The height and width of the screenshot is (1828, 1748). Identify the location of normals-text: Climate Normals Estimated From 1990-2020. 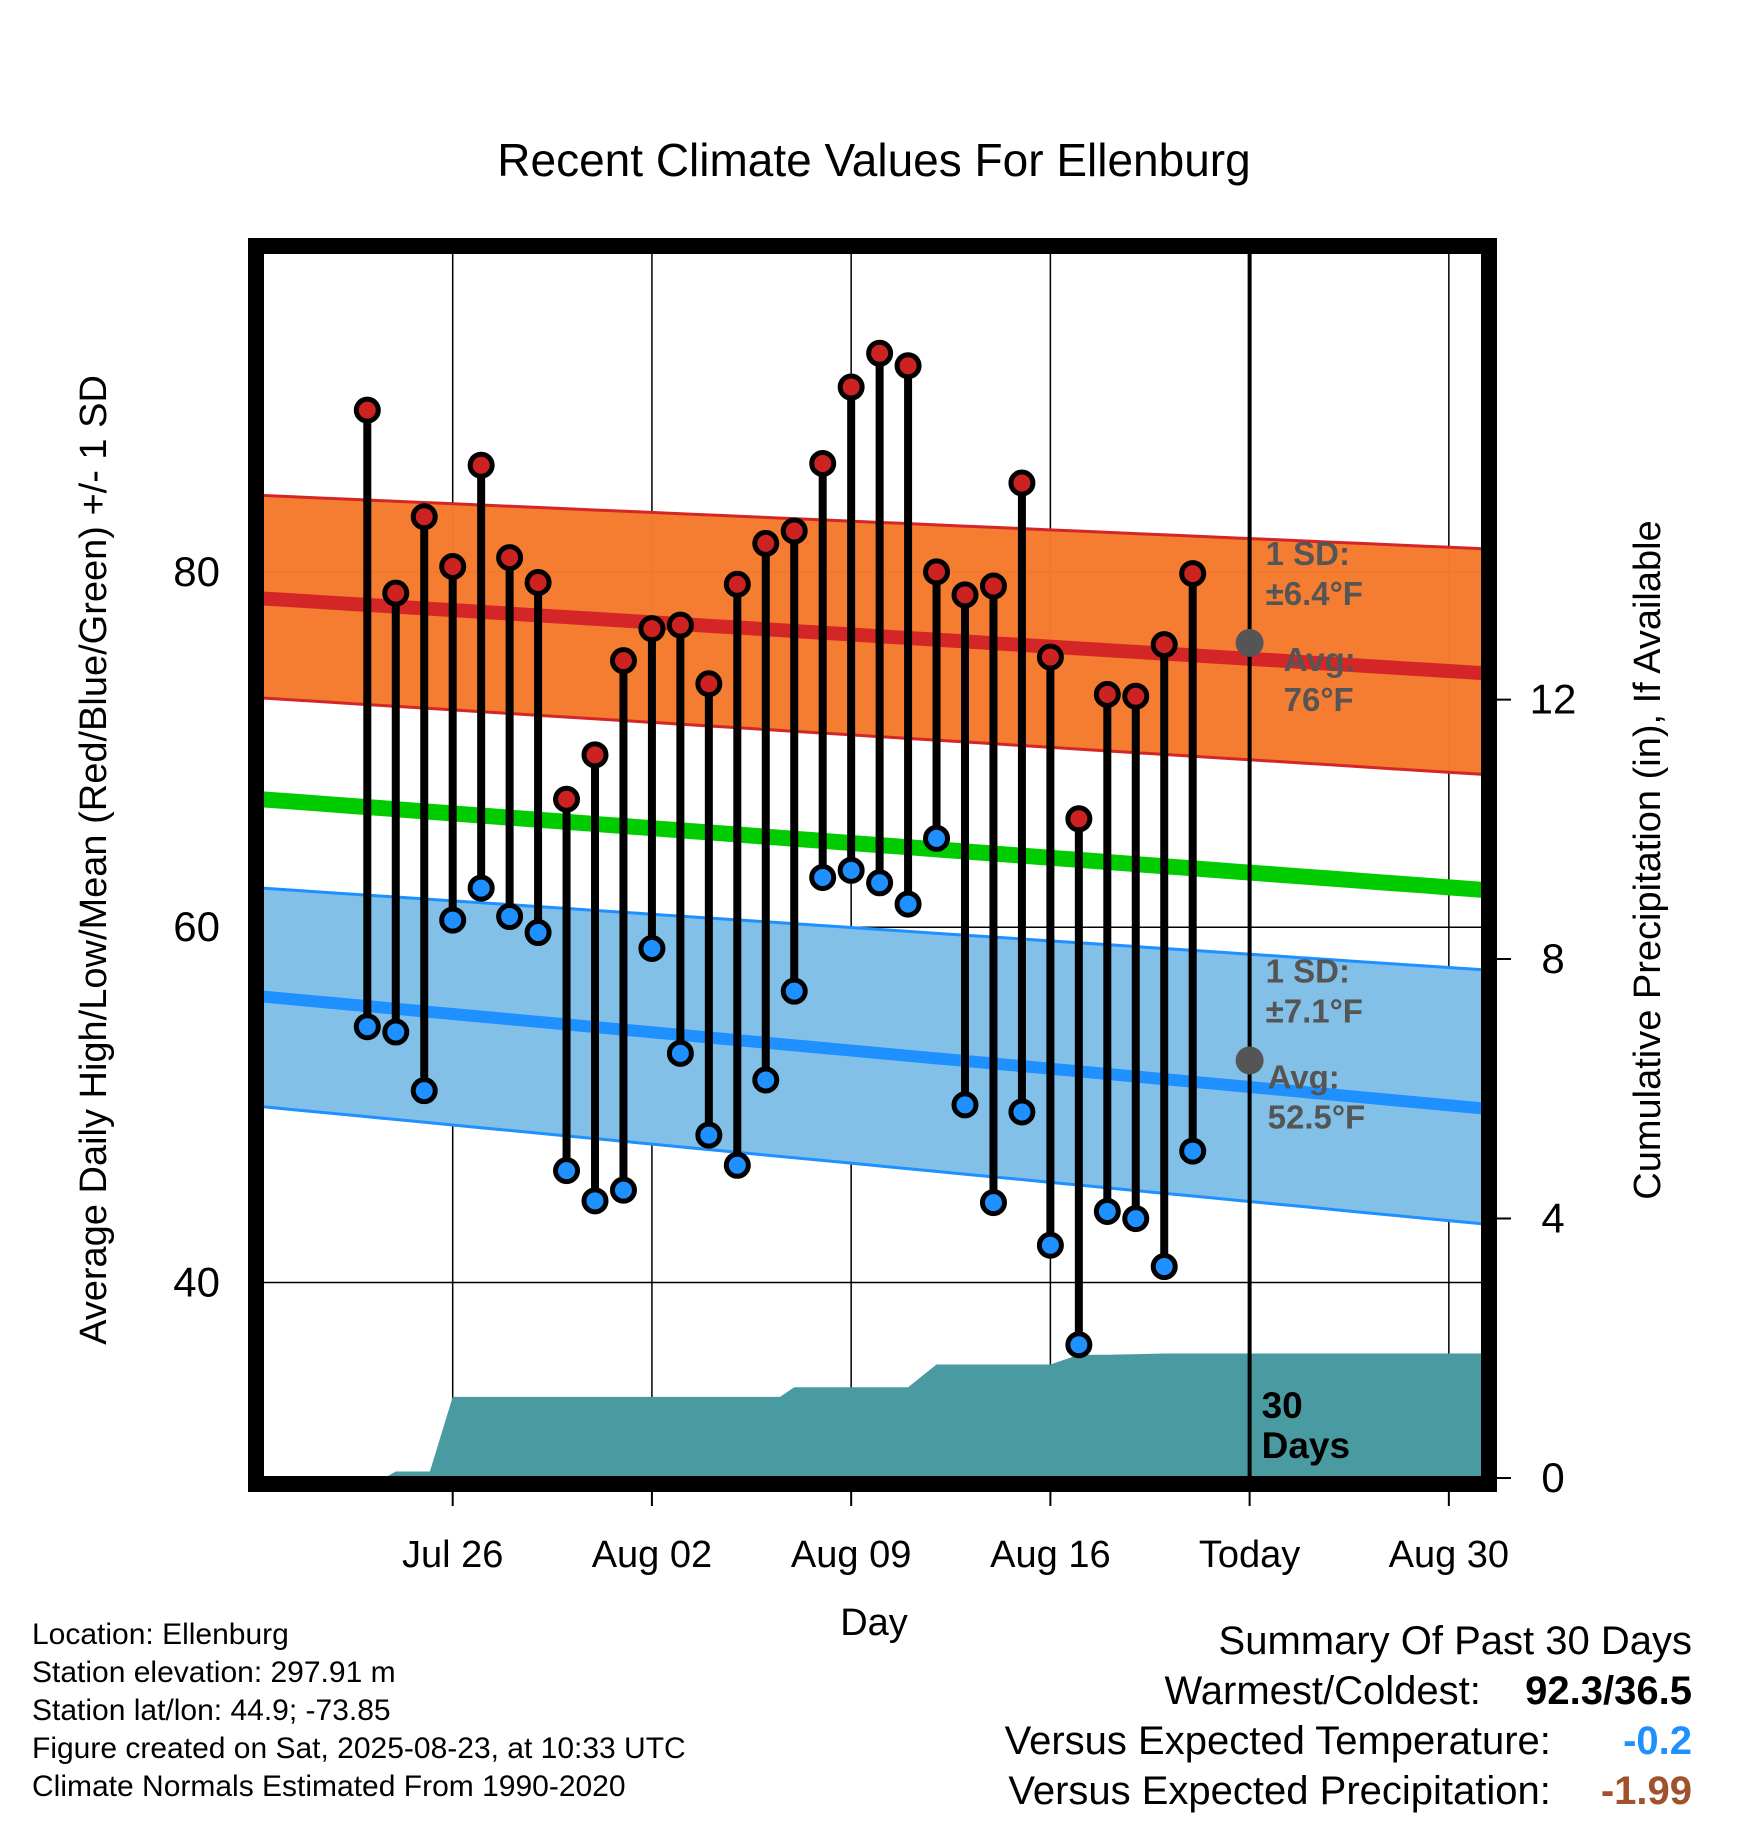
(329, 1786).